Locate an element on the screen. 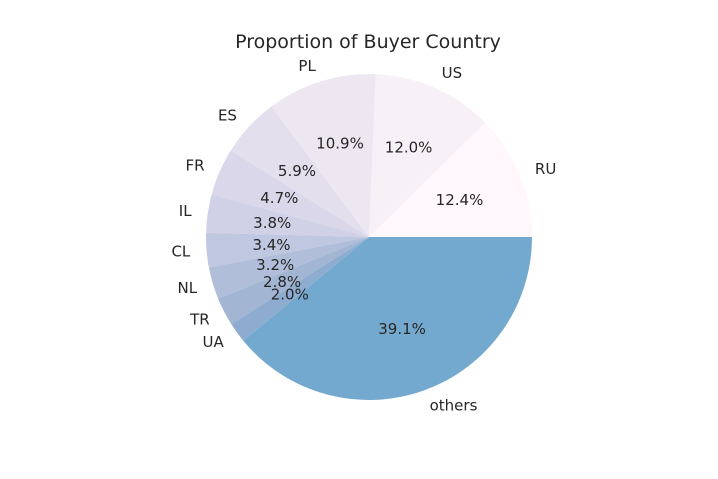  slice-label-il: IL is located at coordinates (185, 211).